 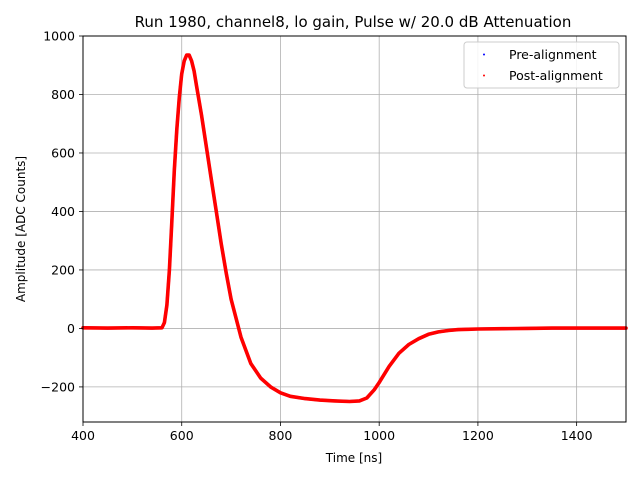 I want to click on y-tick-label: −200, so click(x=58, y=386).